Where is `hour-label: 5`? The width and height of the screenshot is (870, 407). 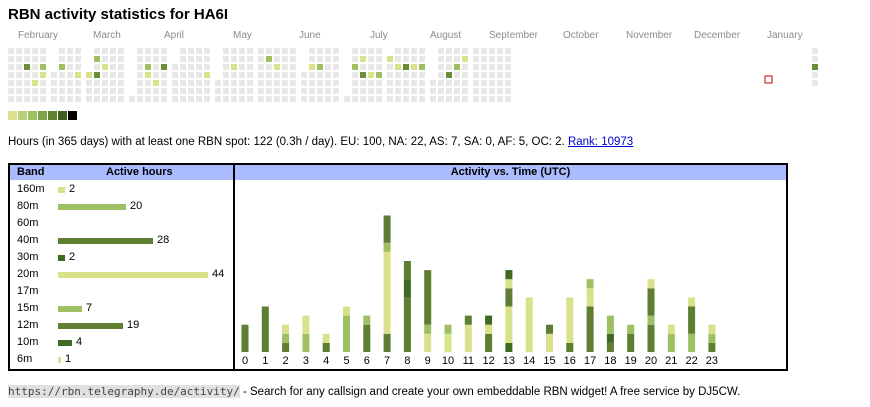 hour-label: 5 is located at coordinates (346, 361).